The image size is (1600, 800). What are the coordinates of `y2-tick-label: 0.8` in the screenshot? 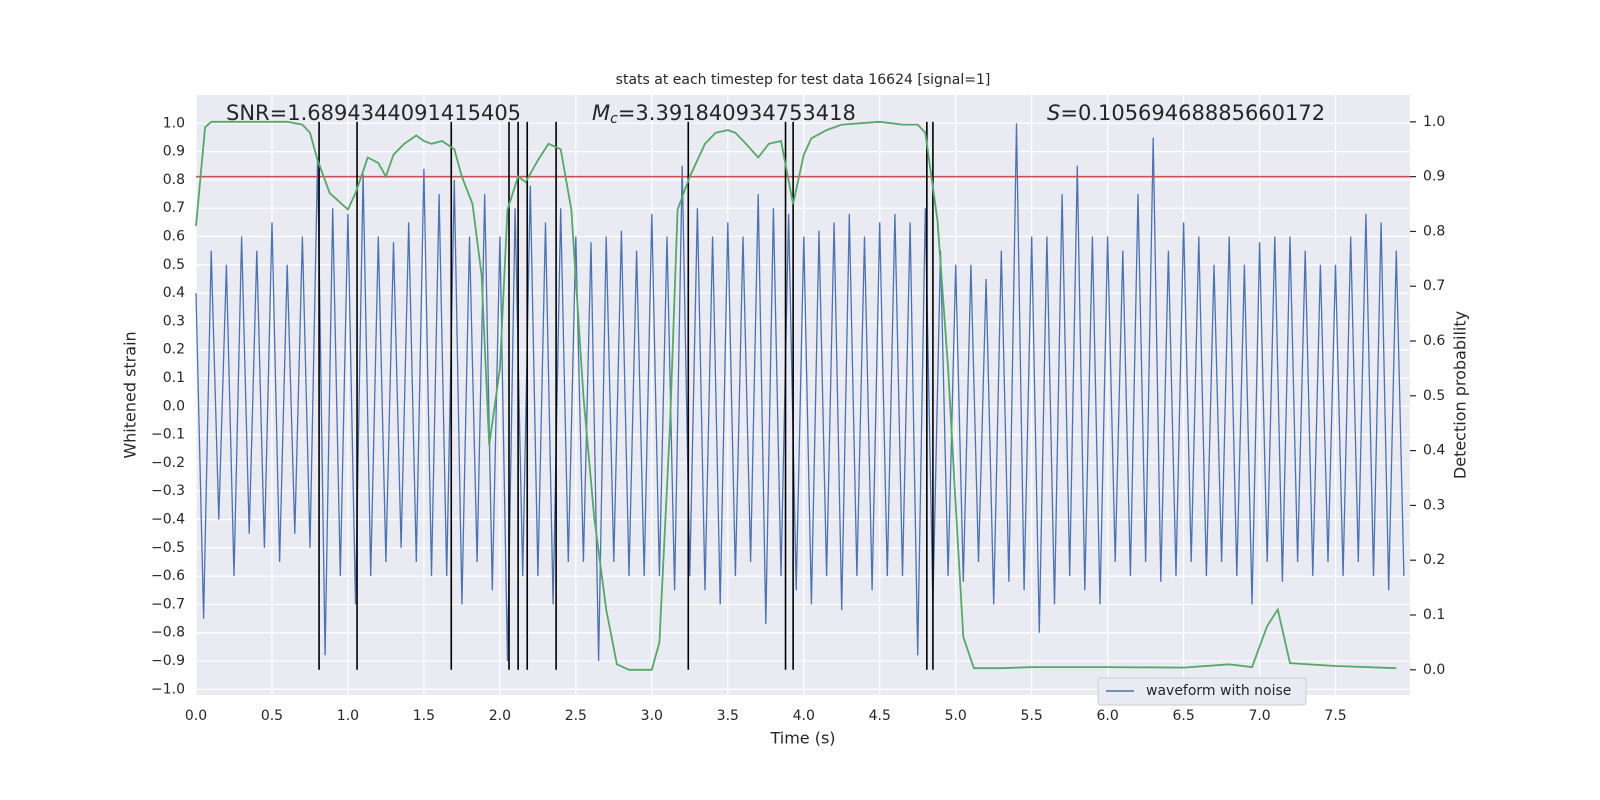 It's located at (1434, 231).